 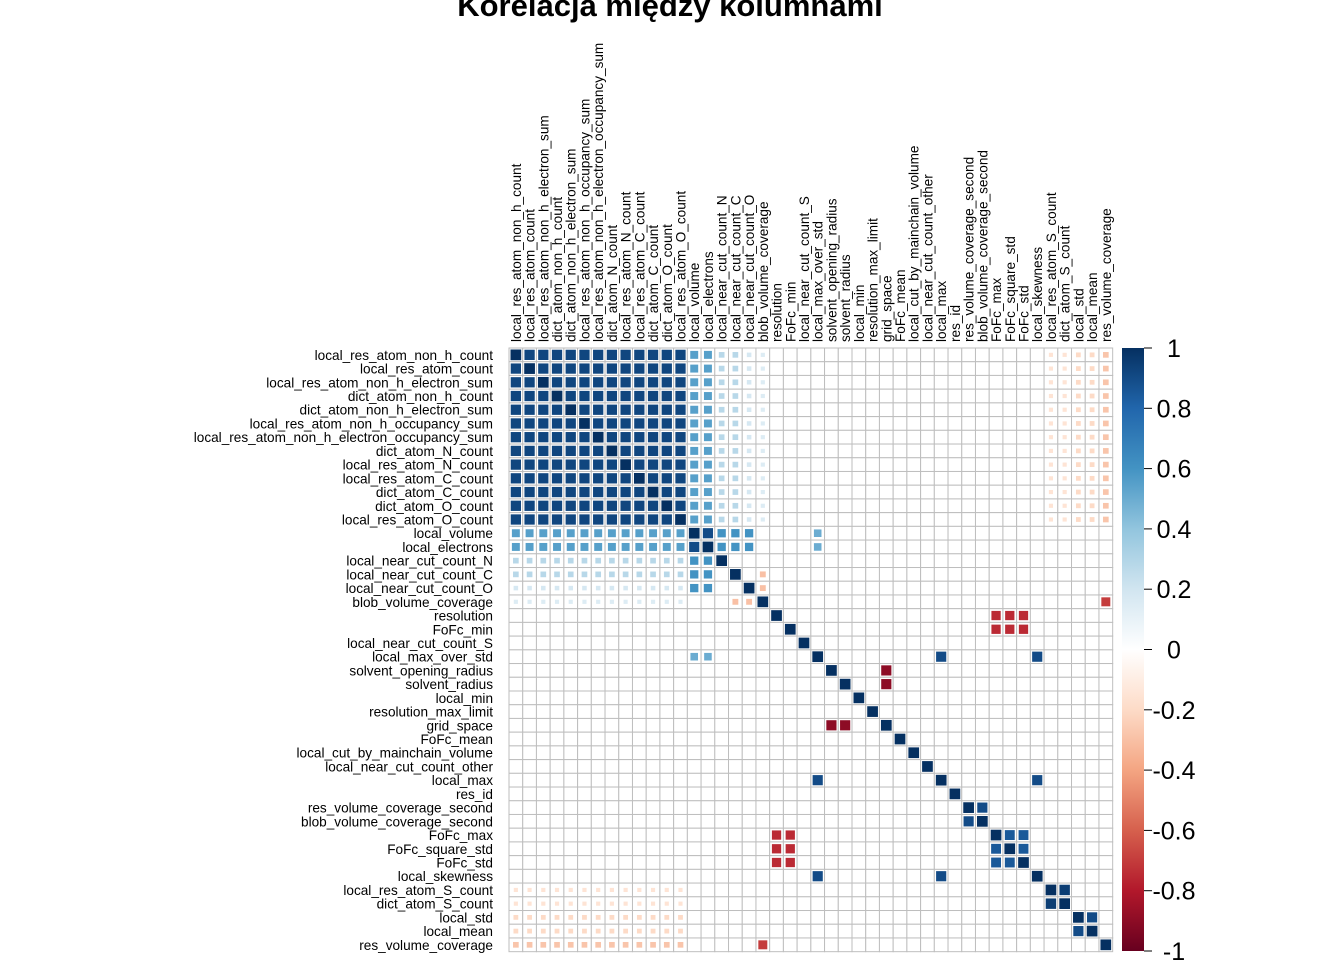 What do you see at coordinates (453, 533) in the screenshot?
I see `row-label: local_volume` at bounding box center [453, 533].